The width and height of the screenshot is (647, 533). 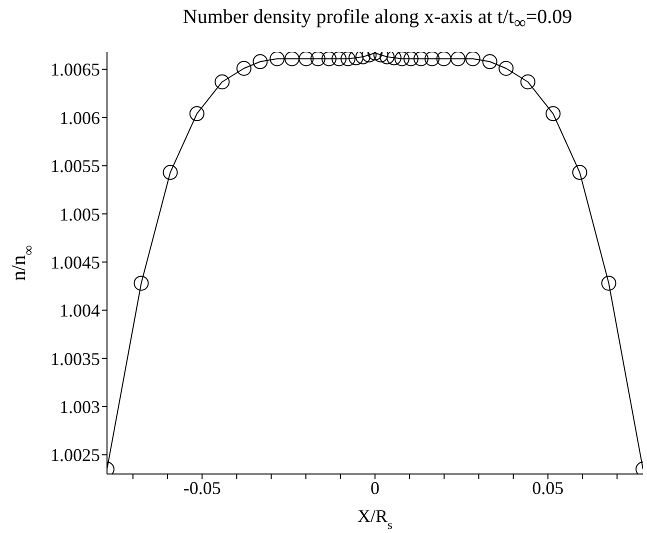 I want to click on y-tick-label: 1.0055, so click(x=75, y=166).